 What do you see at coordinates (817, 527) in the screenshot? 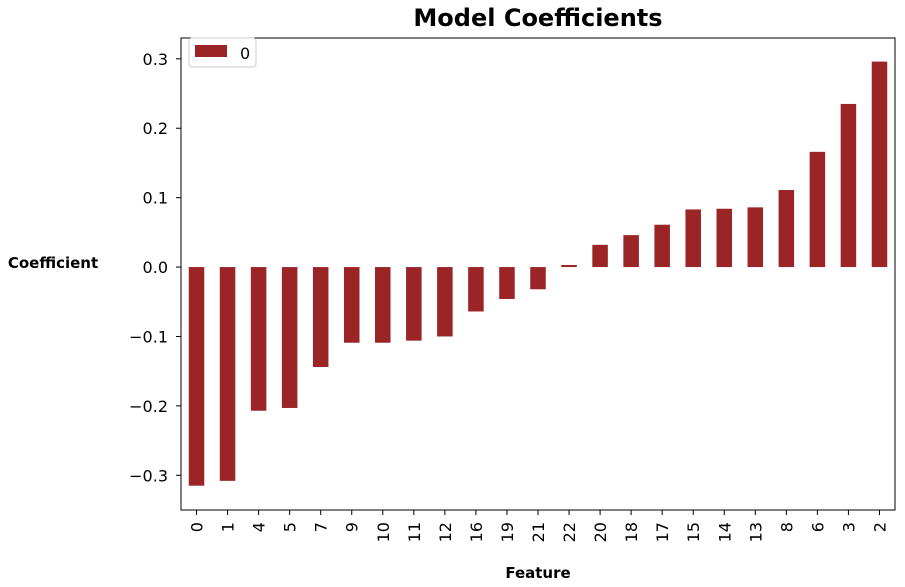
I see `x-tick-label: 6` at bounding box center [817, 527].